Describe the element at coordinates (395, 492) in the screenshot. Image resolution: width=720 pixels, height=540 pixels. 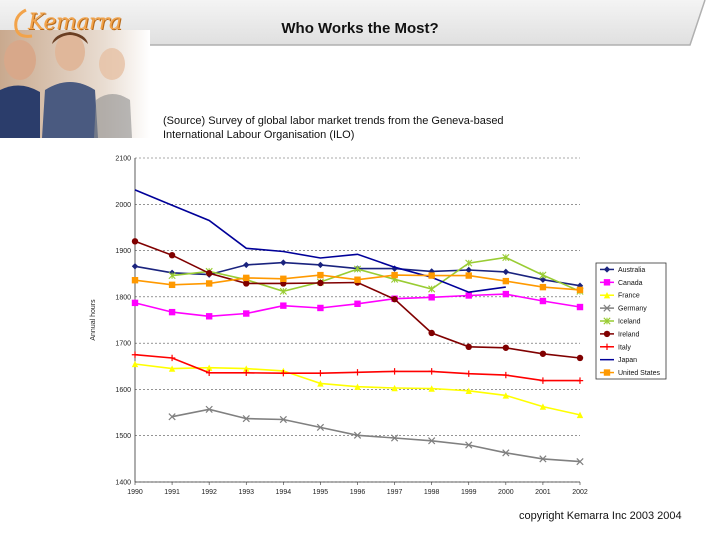
I see `x-tick-label: 1997` at that location.